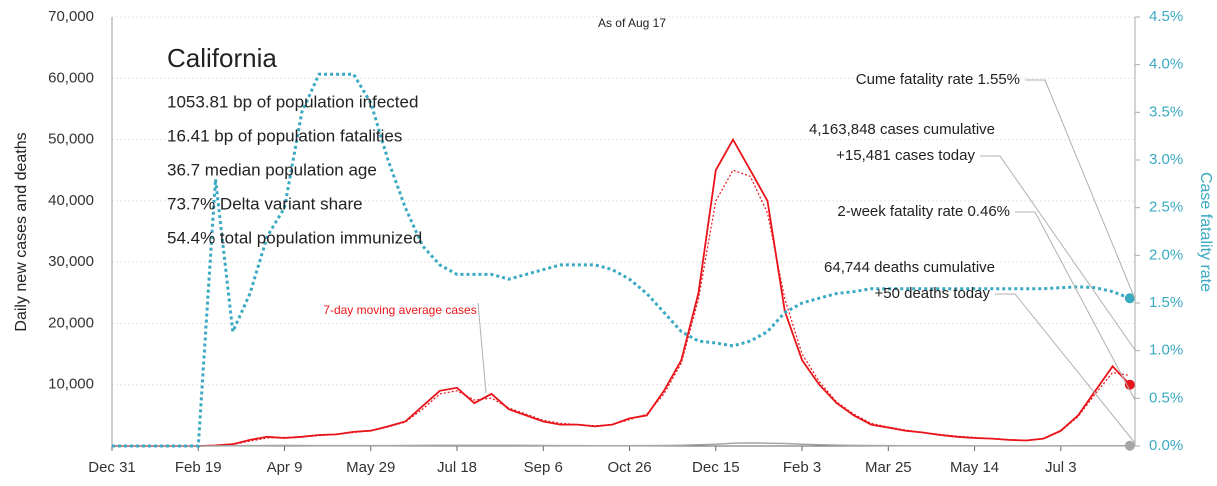 This screenshot has height=486, width=1217. What do you see at coordinates (71, 322) in the screenshot?
I see `y-tick-label: 20,000` at bounding box center [71, 322].